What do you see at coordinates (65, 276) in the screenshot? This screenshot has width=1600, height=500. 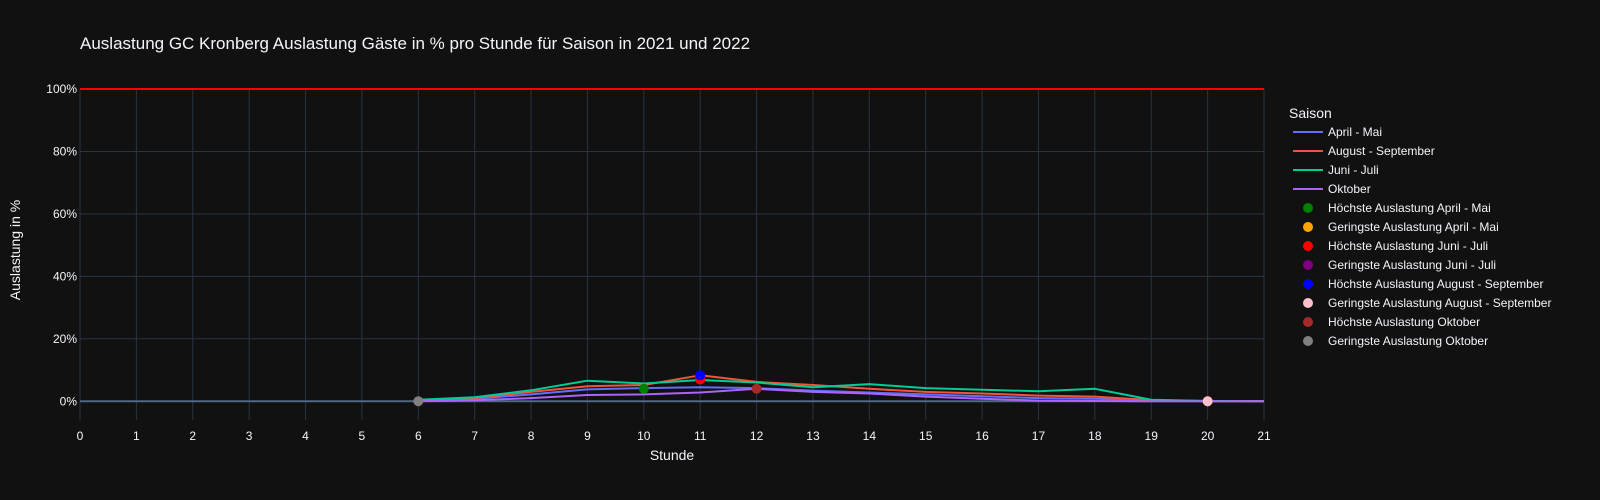 I see `y-tick-label: 40%` at bounding box center [65, 276].